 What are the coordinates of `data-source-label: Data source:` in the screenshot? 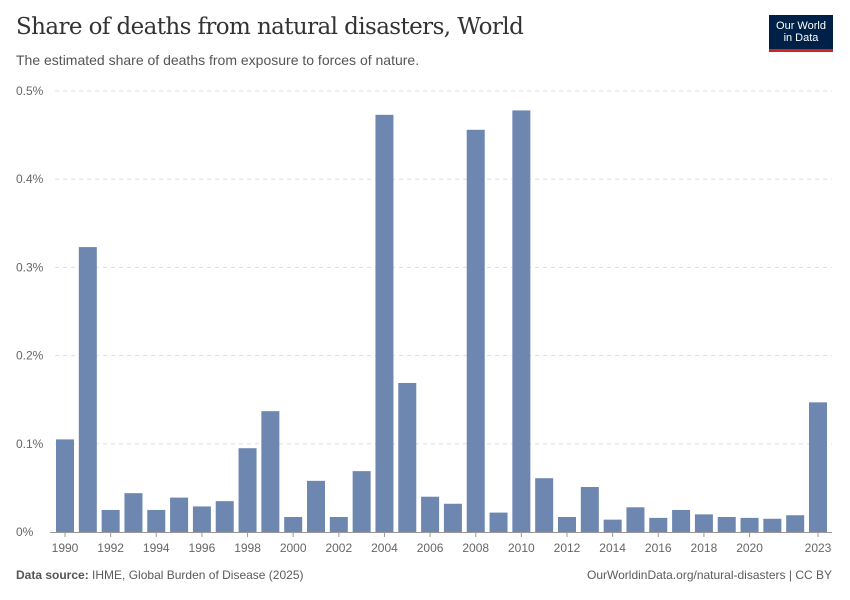 It's located at (52, 575).